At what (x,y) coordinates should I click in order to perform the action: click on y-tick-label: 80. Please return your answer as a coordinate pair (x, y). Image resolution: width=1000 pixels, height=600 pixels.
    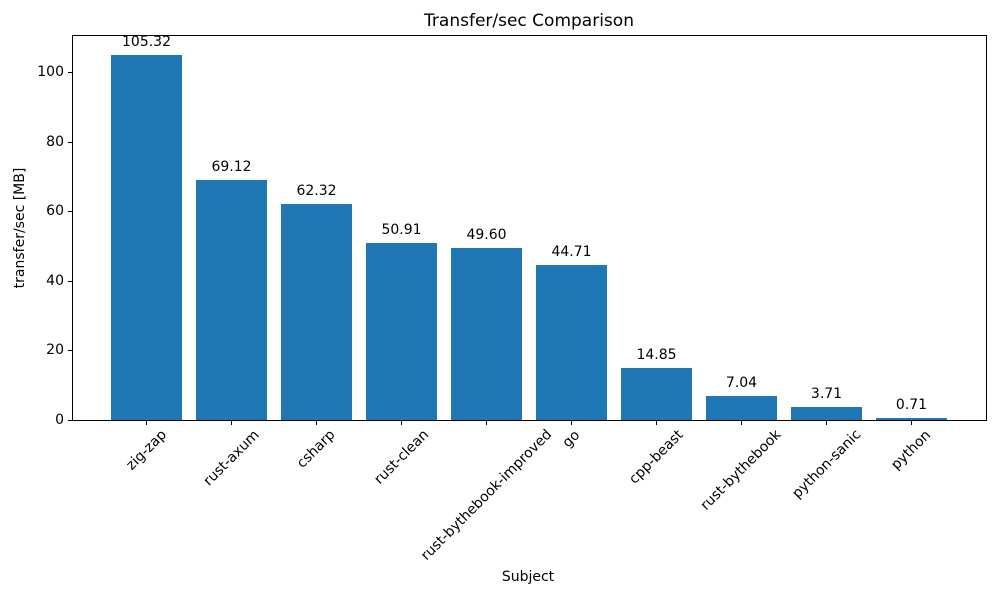
    Looking at the image, I should click on (55, 141).